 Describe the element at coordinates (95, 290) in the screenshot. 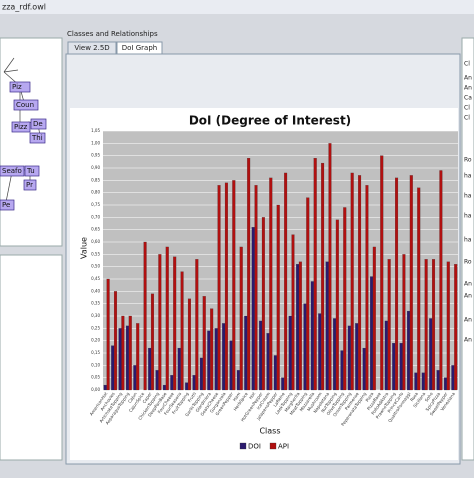

I see `y-tick-label: 0,40` at that location.